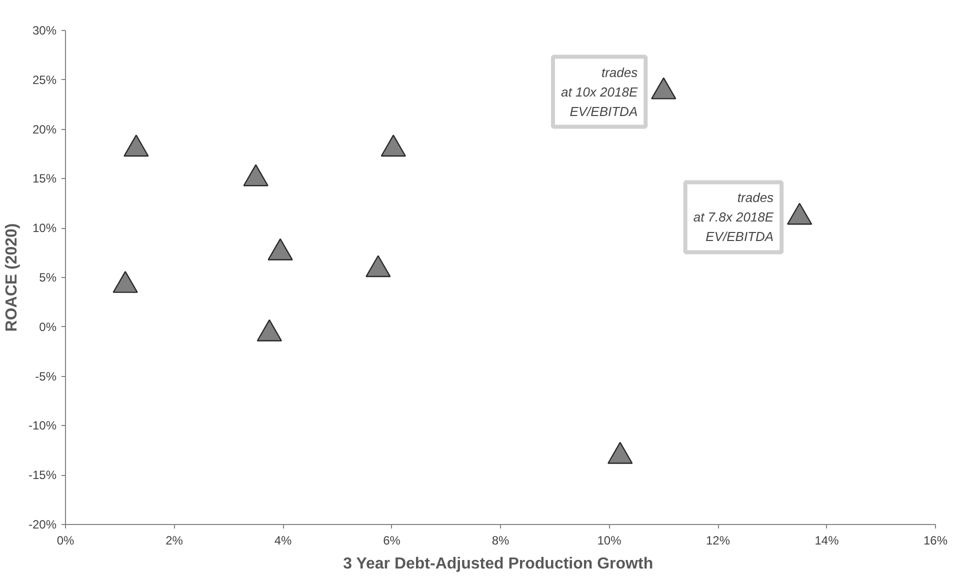  I want to click on annotation: trades at 10x 2018E EV/EBITDA, so click(599, 91).